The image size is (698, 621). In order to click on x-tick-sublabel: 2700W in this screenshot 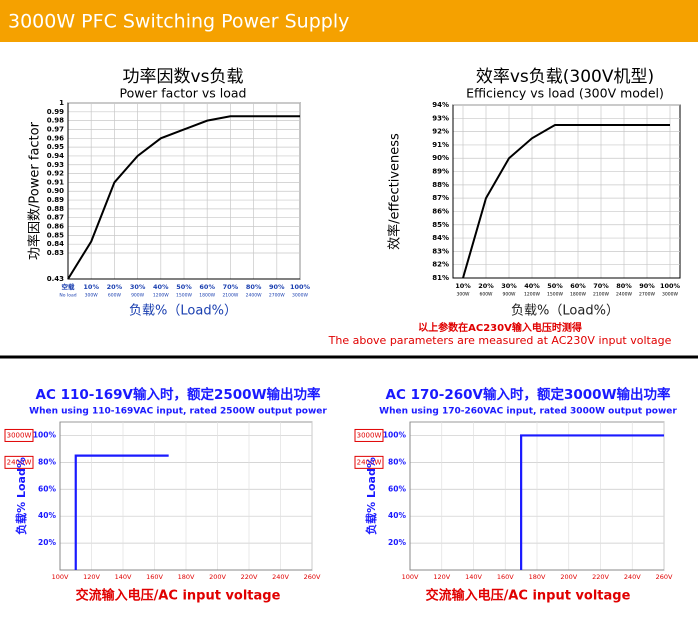, I will do `click(647, 295)`.